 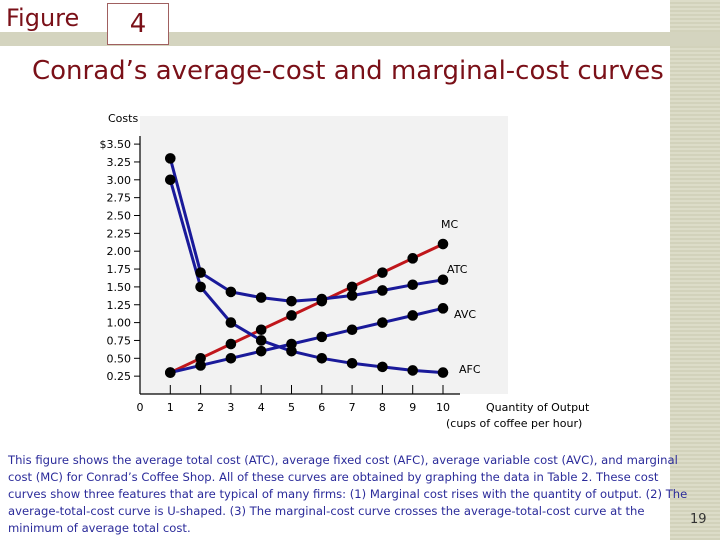 What do you see at coordinates (119, 162) in the screenshot?
I see `y-tick-label: 3.25` at bounding box center [119, 162].